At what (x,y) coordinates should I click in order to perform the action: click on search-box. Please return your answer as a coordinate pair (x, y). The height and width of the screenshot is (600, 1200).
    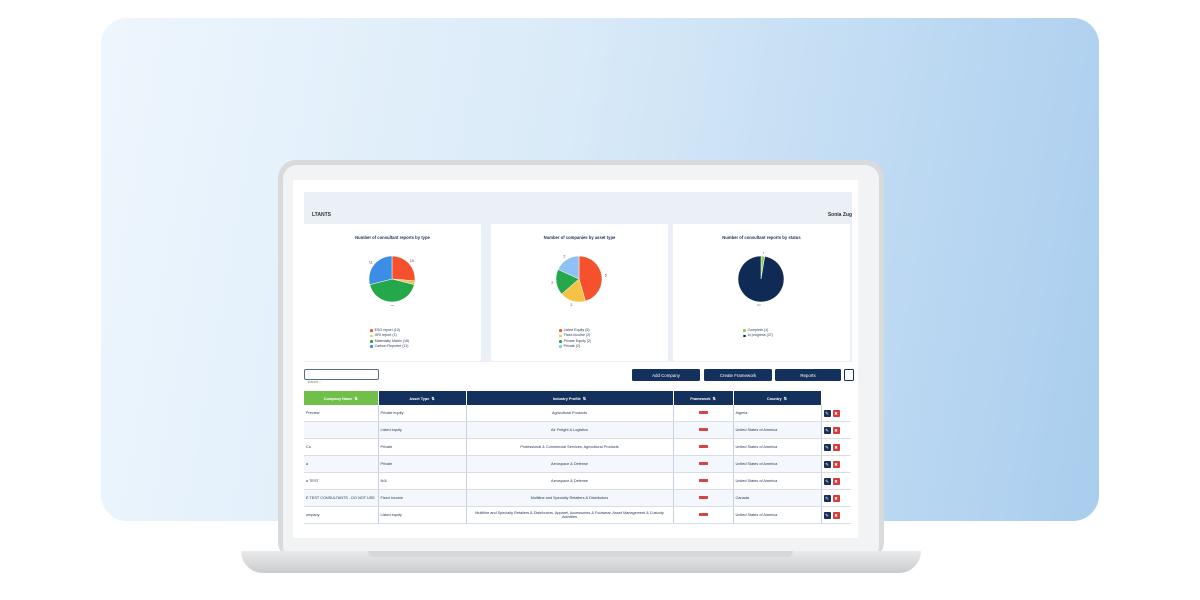
    Looking at the image, I should click on (344, 377).